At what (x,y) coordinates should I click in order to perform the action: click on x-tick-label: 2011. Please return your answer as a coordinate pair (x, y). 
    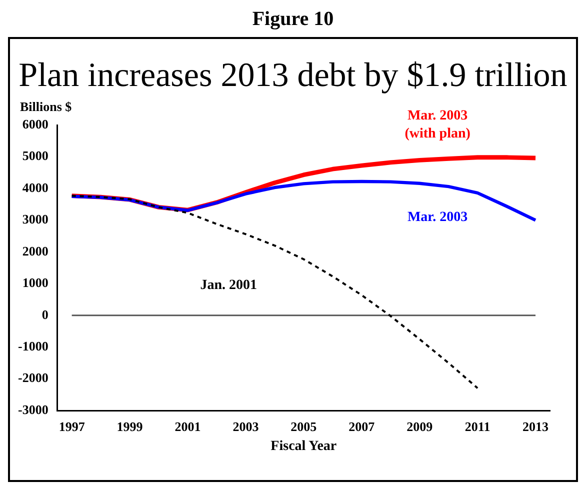
    Looking at the image, I should click on (477, 426).